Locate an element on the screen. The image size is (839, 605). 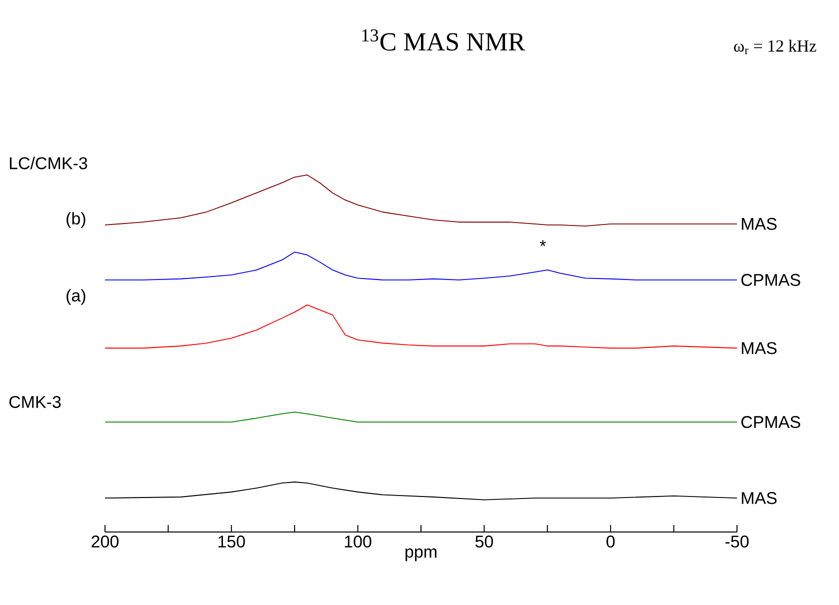
x-tick-label: -50 is located at coordinates (737, 542).